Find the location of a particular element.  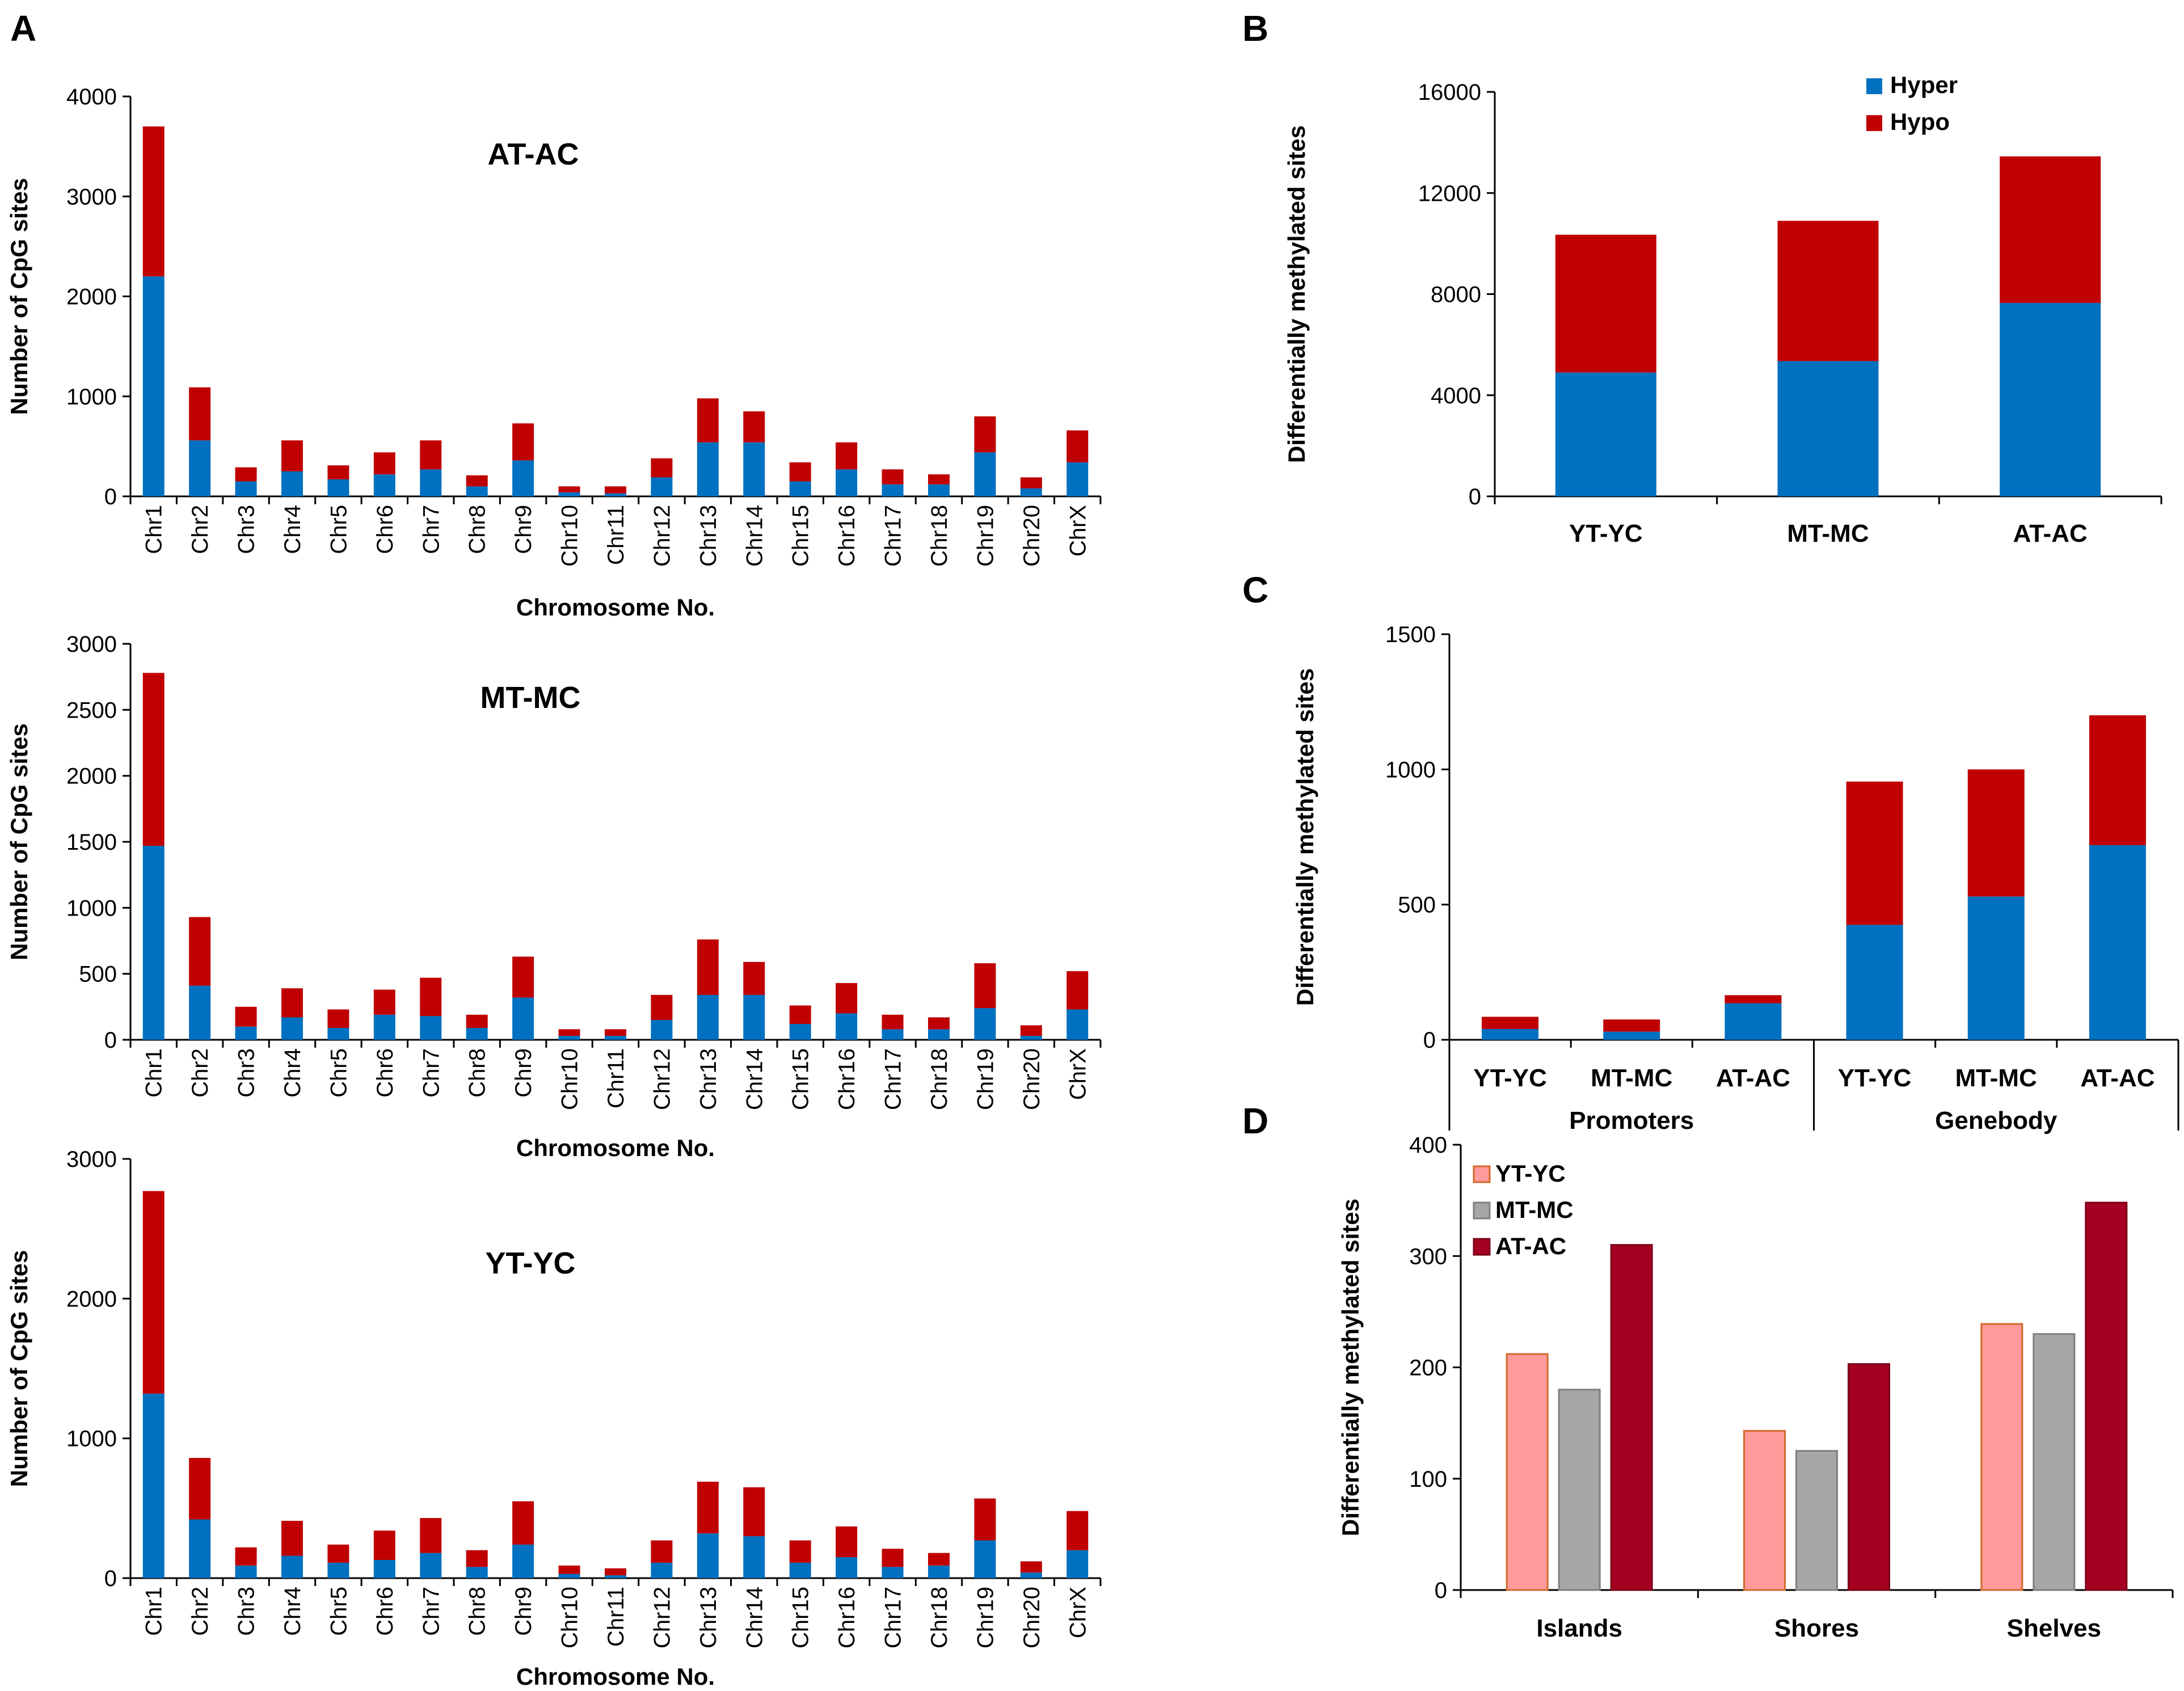

y-tick-label: 1500 is located at coordinates (91, 842).